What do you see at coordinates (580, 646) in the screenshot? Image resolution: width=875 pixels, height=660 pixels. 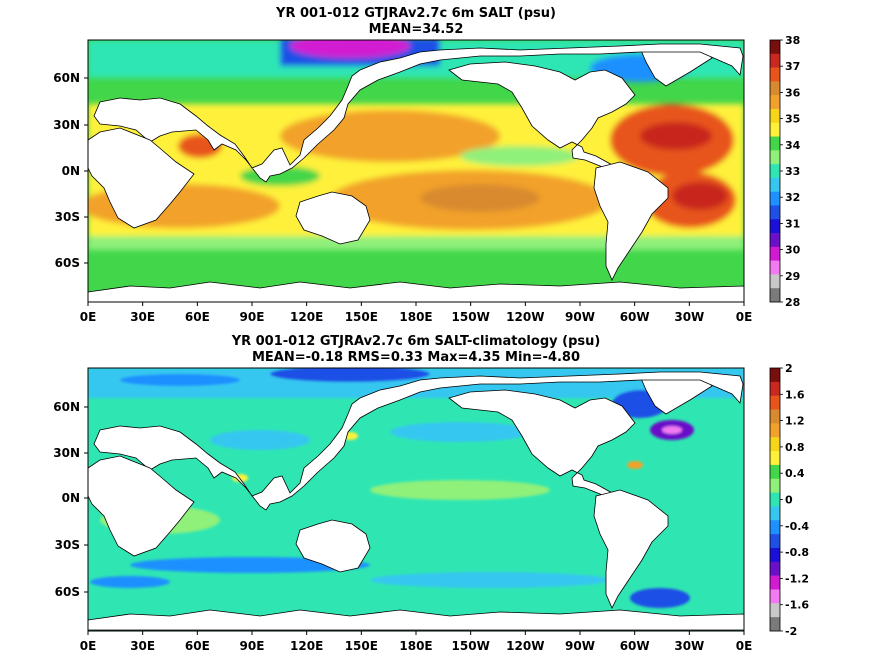 I see `bottom-lon-label: 90W` at bounding box center [580, 646].